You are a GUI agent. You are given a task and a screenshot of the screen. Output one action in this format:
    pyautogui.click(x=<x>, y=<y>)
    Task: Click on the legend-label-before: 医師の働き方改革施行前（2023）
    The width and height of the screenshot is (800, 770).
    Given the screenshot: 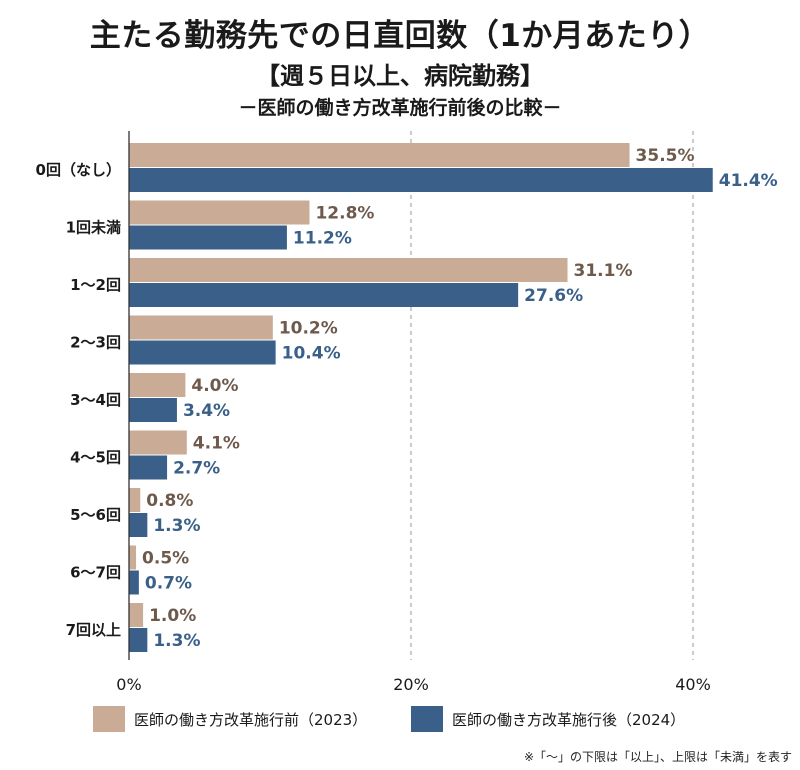 What is the action you would take?
    pyautogui.click(x=251, y=719)
    